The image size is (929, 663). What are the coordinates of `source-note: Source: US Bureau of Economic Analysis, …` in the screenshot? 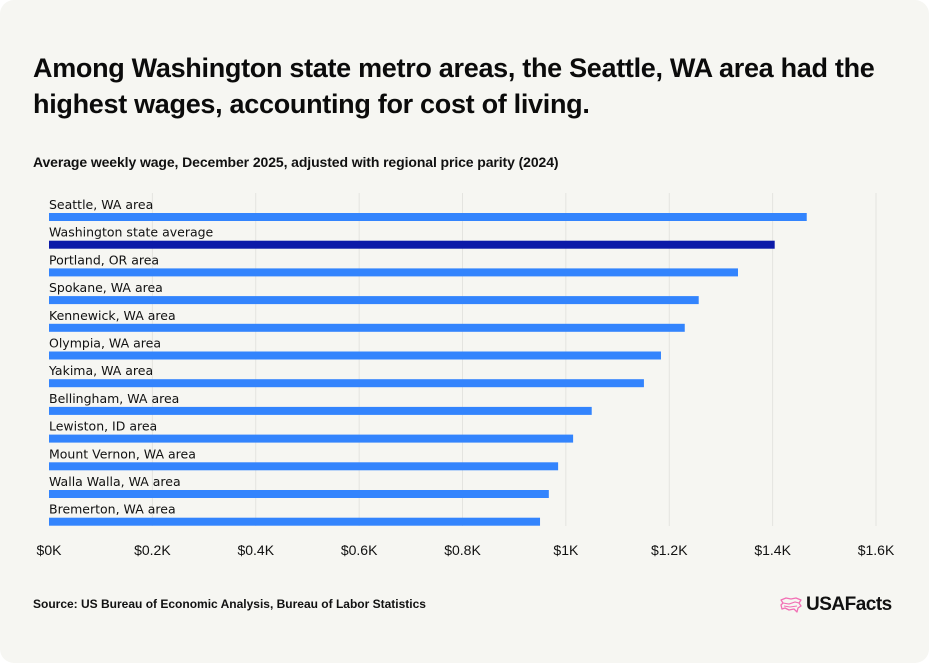 It's located at (229, 604).